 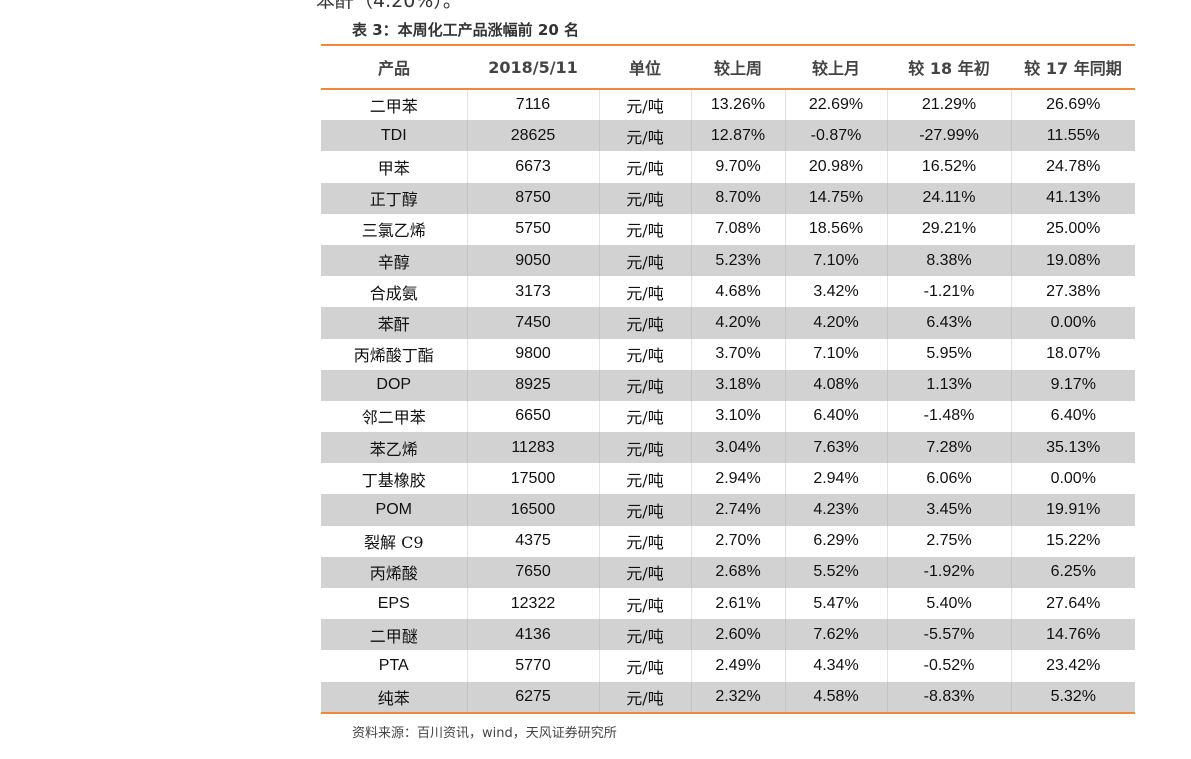 What do you see at coordinates (532, 323) in the screenshot?
I see `cell-price: 7450` at bounding box center [532, 323].